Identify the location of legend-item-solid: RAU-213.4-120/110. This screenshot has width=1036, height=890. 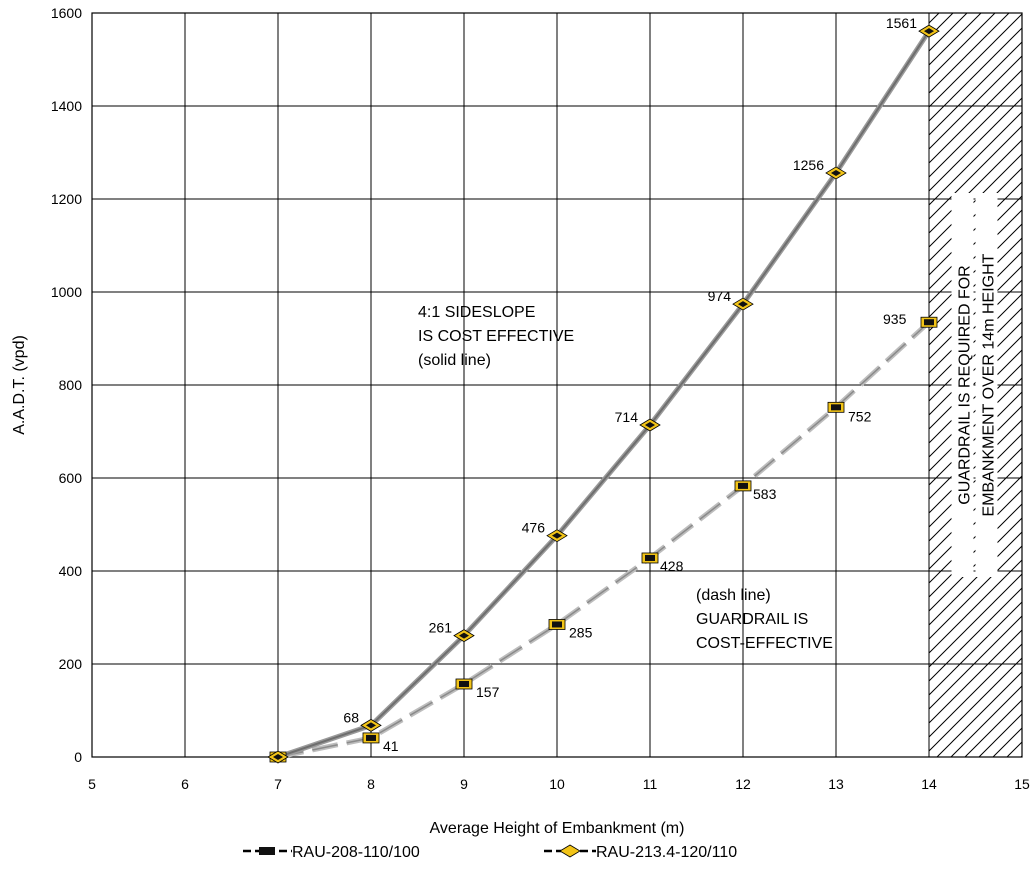
(640, 852).